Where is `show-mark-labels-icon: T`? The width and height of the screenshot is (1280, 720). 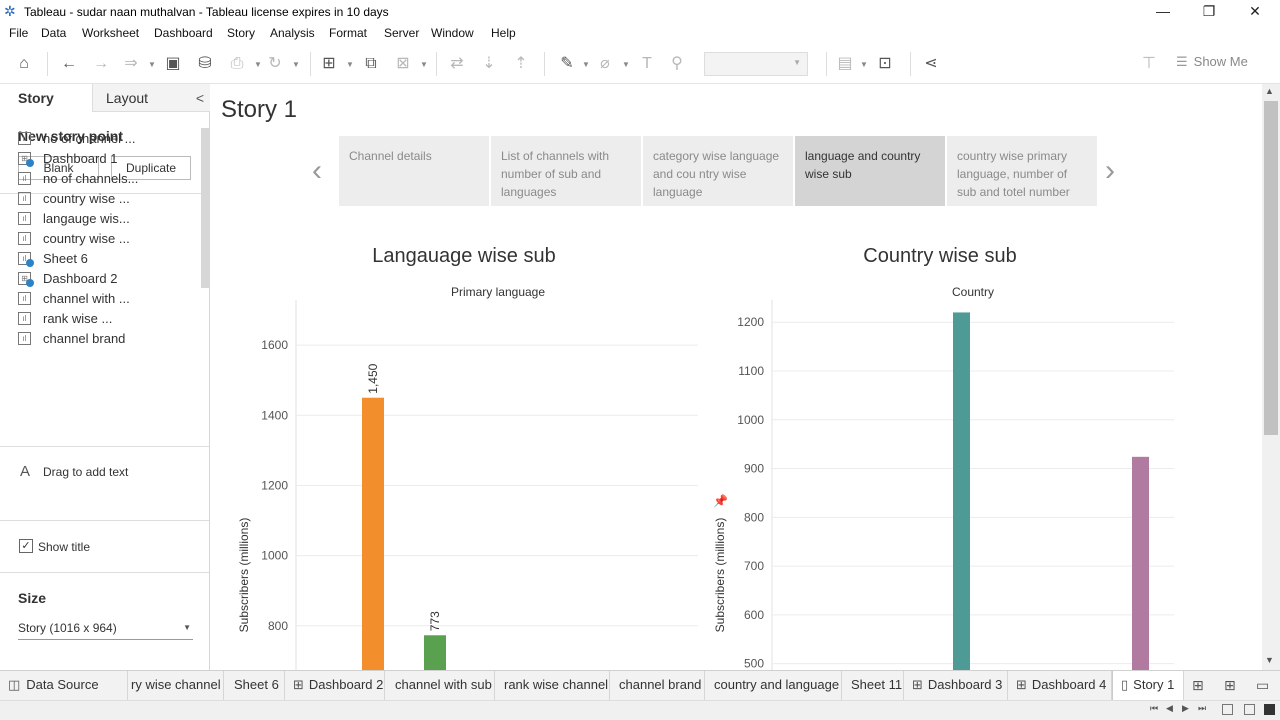
show-mark-labels-icon: T is located at coordinates (647, 63).